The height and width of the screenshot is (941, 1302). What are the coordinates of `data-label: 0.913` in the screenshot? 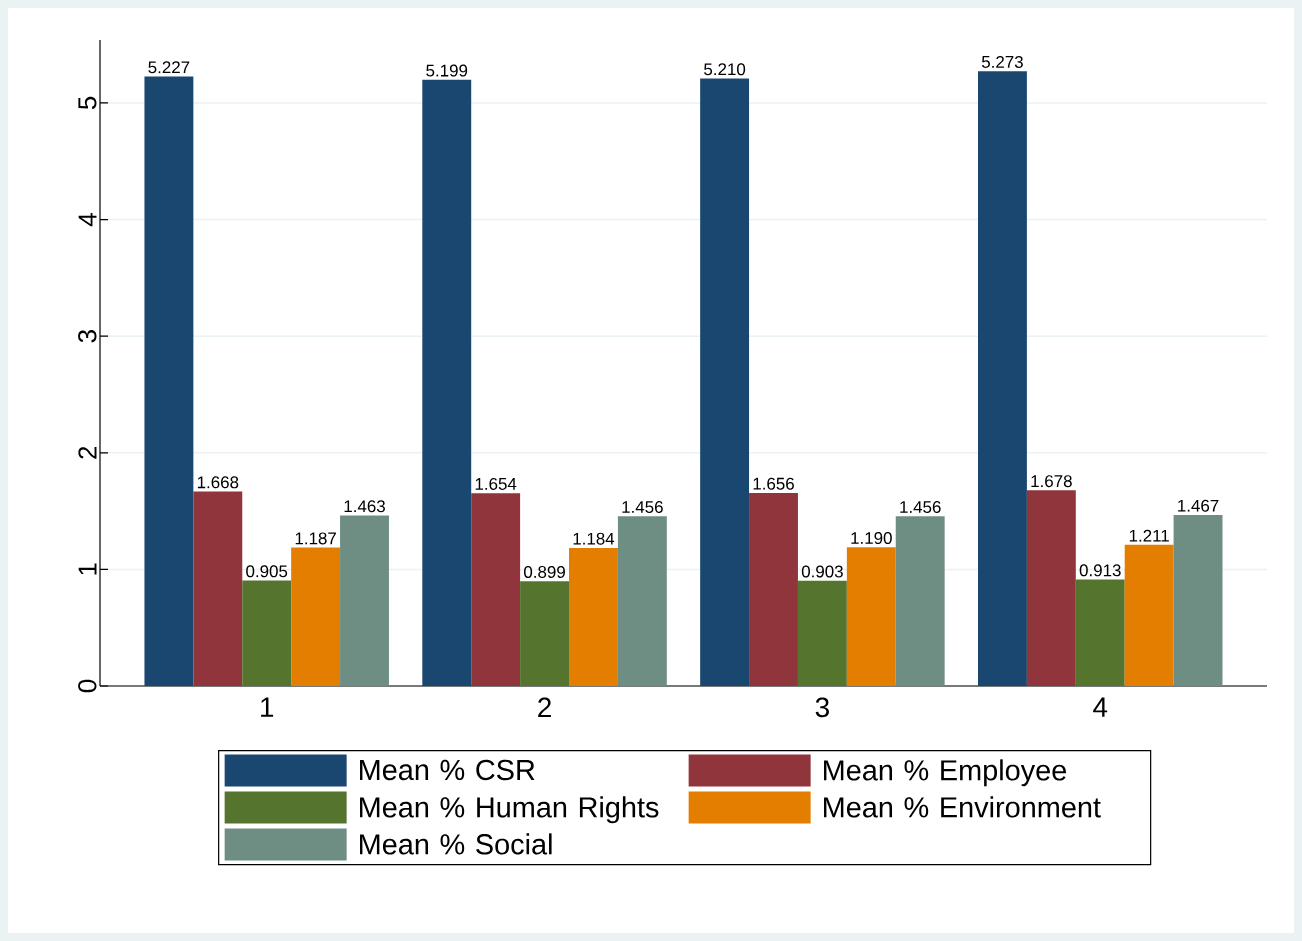 It's located at (1100, 570).